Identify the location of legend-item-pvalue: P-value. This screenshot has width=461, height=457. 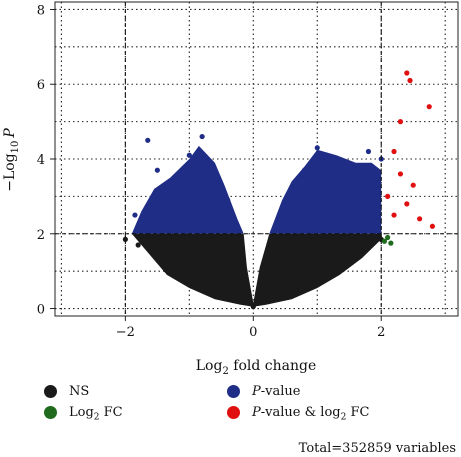
(263, 391).